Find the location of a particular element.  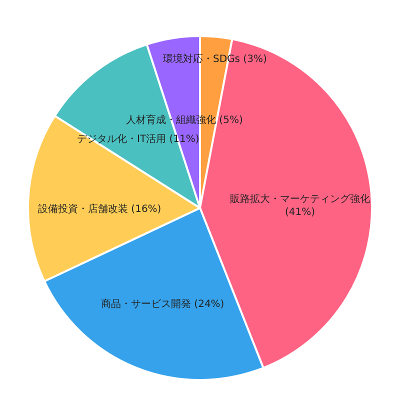

slice-label: 商品・サービス開発 (24%) is located at coordinates (162, 304).